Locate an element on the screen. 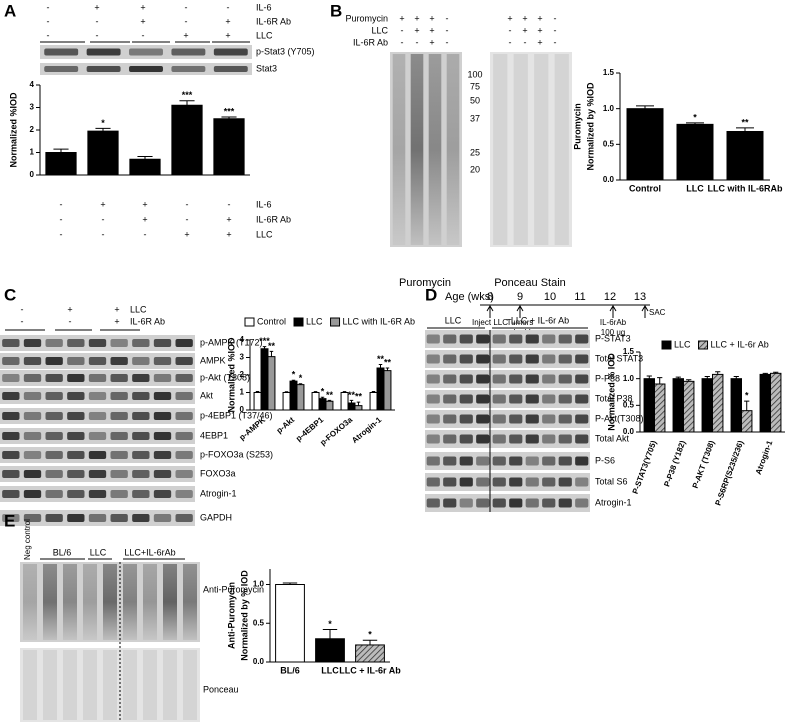 This screenshot has height=725, width=800. significance: *** is located at coordinates (187, 95).